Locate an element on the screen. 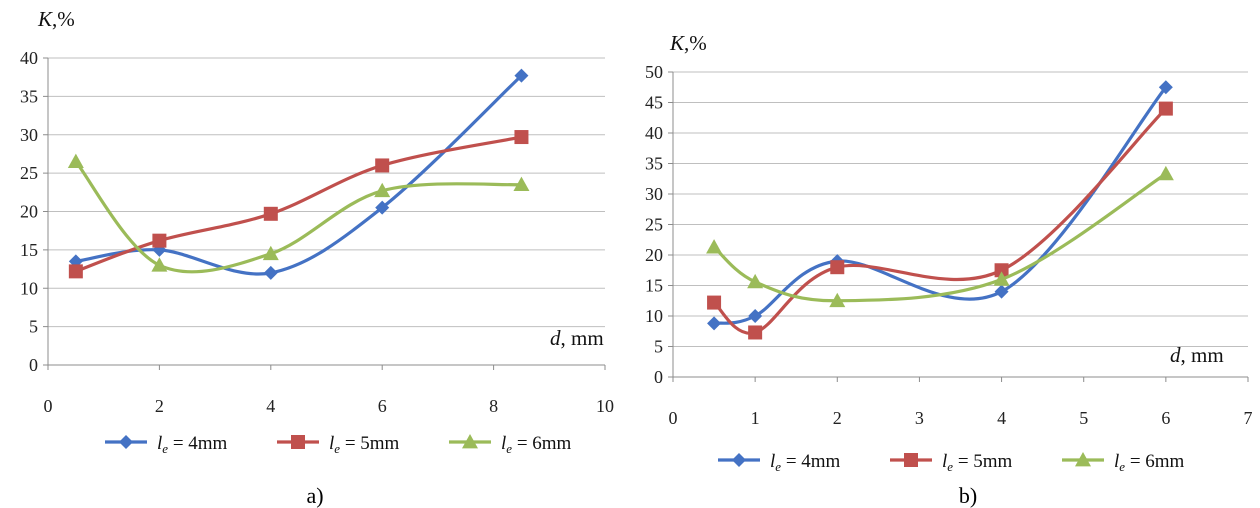  x-tick-label: 8 is located at coordinates (493, 406).